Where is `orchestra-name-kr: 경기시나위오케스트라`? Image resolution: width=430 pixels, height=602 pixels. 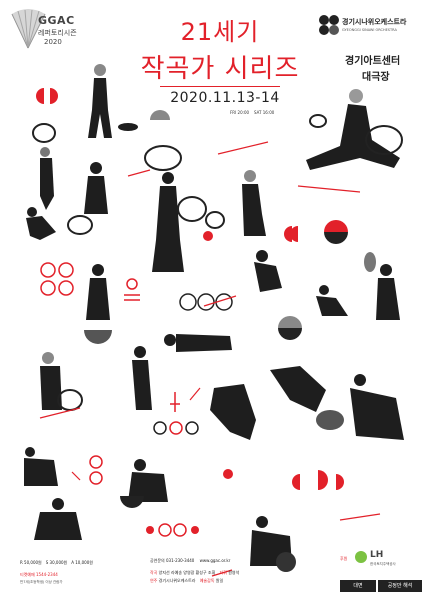 orchestra-name-kr: 경기시나위오케스트라 is located at coordinates (374, 22).